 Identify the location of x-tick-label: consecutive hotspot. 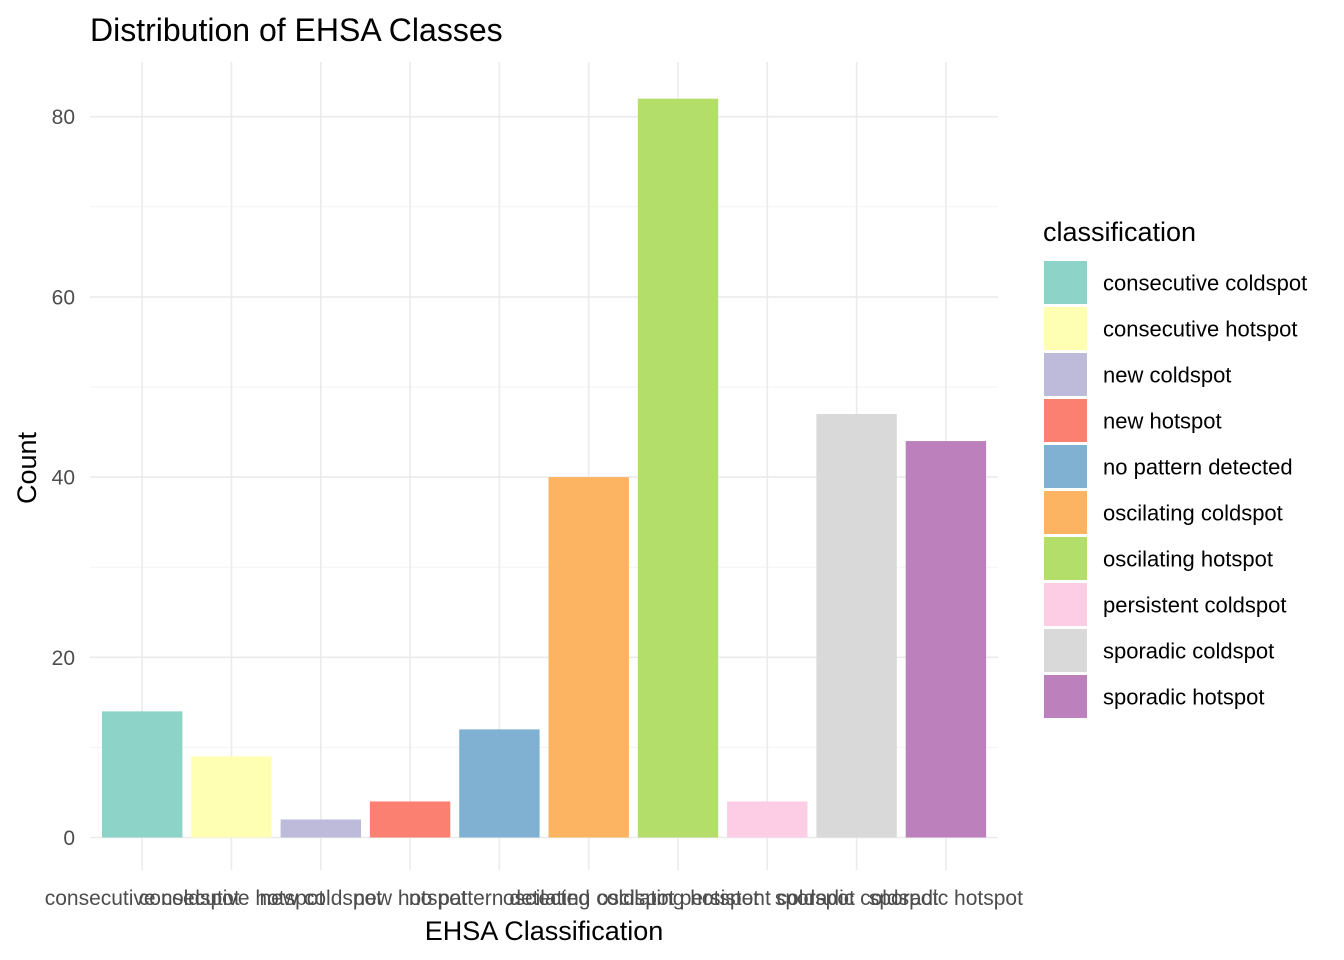
(232, 898).